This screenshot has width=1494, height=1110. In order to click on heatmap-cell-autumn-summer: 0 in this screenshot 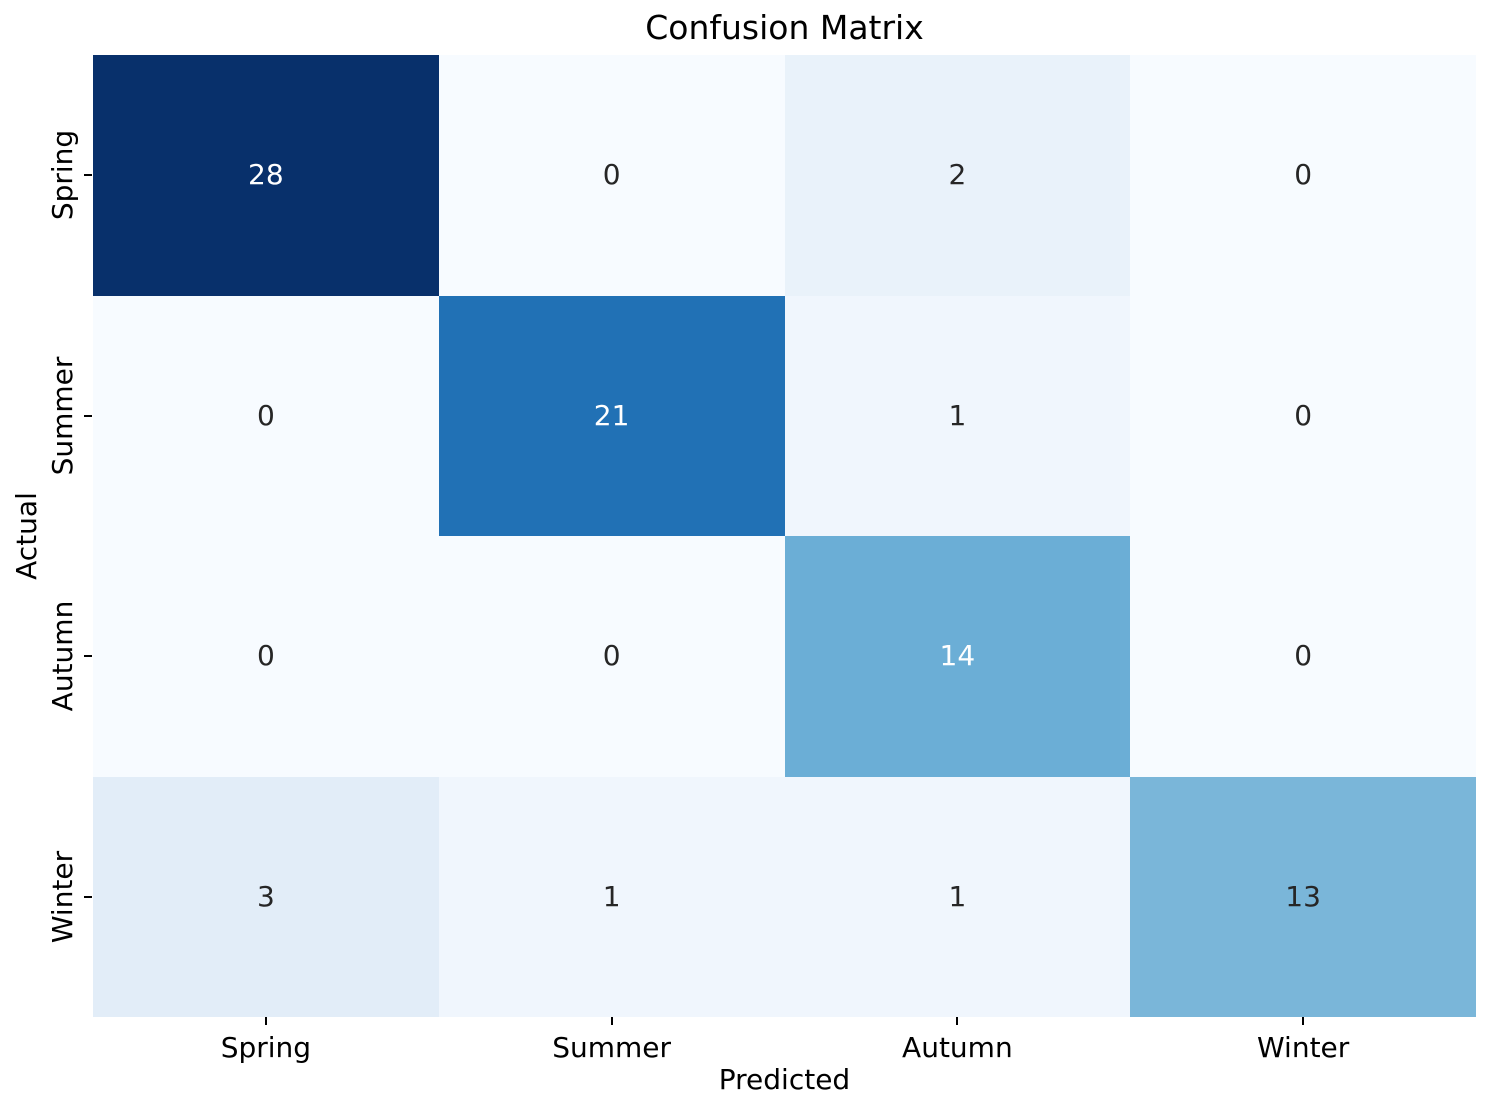, I will do `click(611, 656)`.